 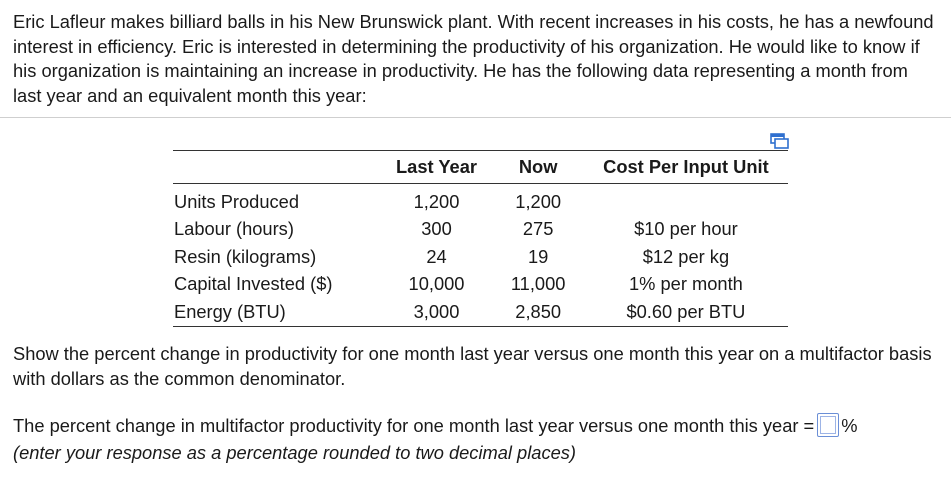 I want to click on header-now: Now, so click(x=538, y=167).